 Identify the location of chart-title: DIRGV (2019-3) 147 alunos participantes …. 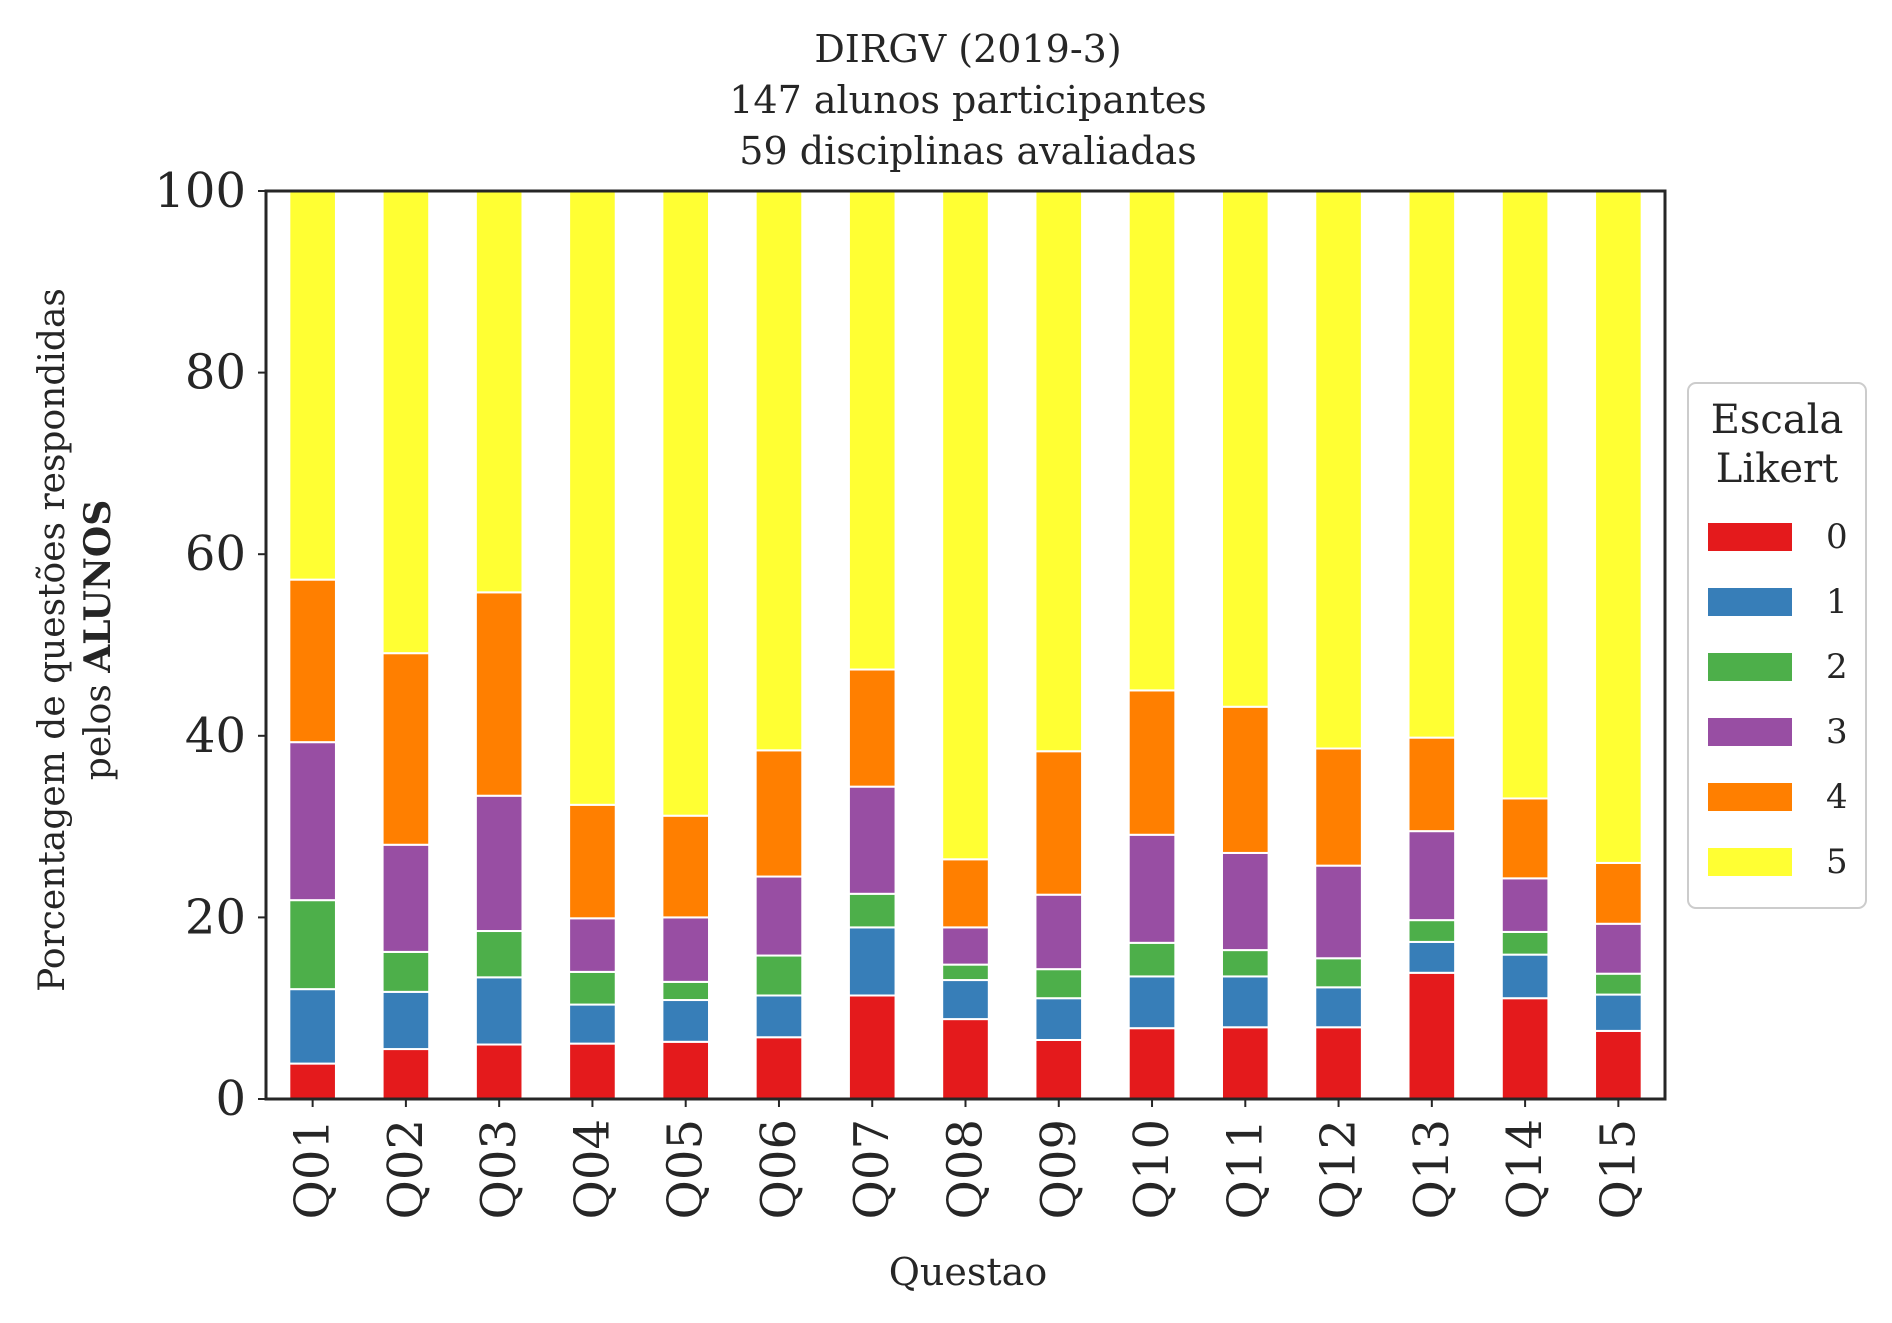
(968, 100).